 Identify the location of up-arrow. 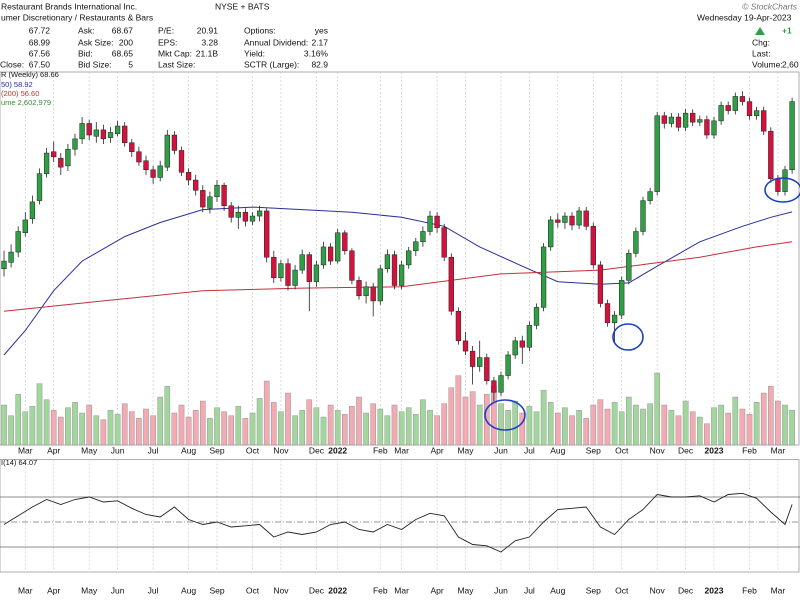
(760, 31).